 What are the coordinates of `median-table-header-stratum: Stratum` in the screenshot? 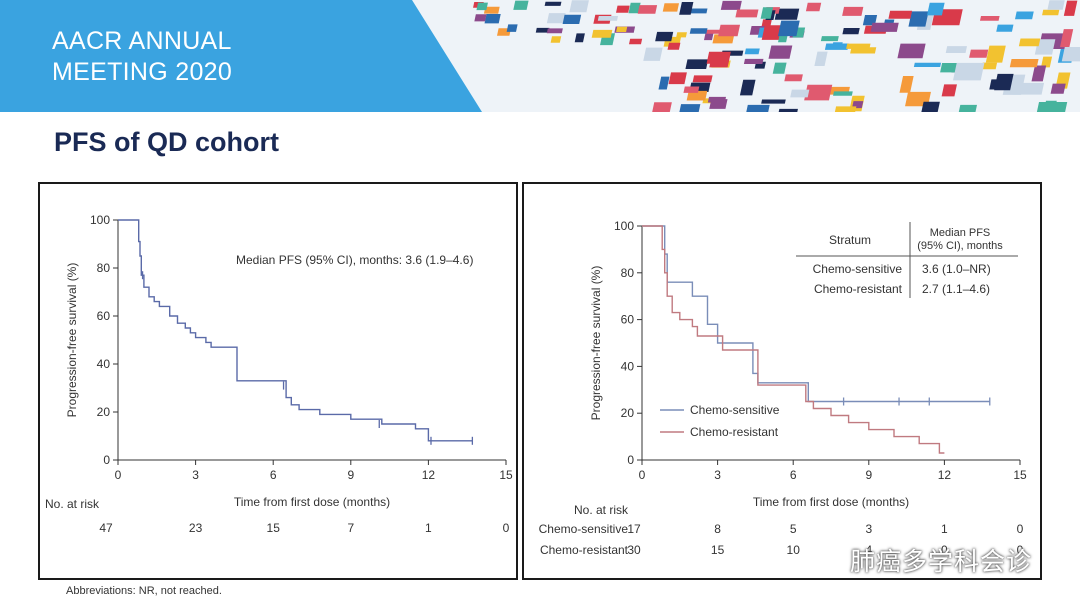 It's located at (850, 240).